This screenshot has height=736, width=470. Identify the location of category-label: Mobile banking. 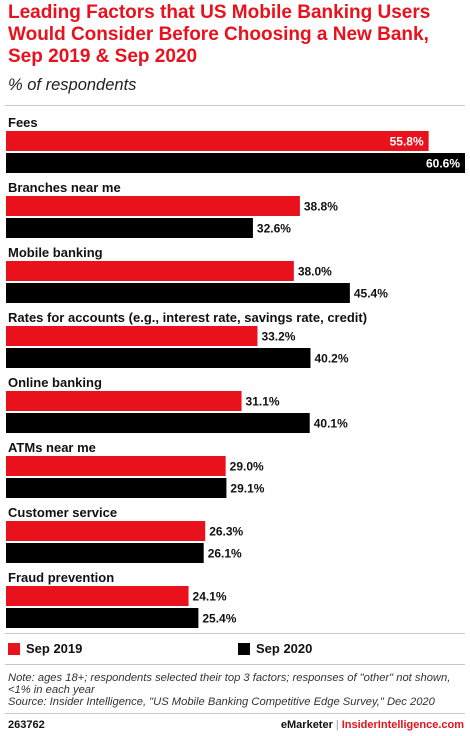
(55, 252).